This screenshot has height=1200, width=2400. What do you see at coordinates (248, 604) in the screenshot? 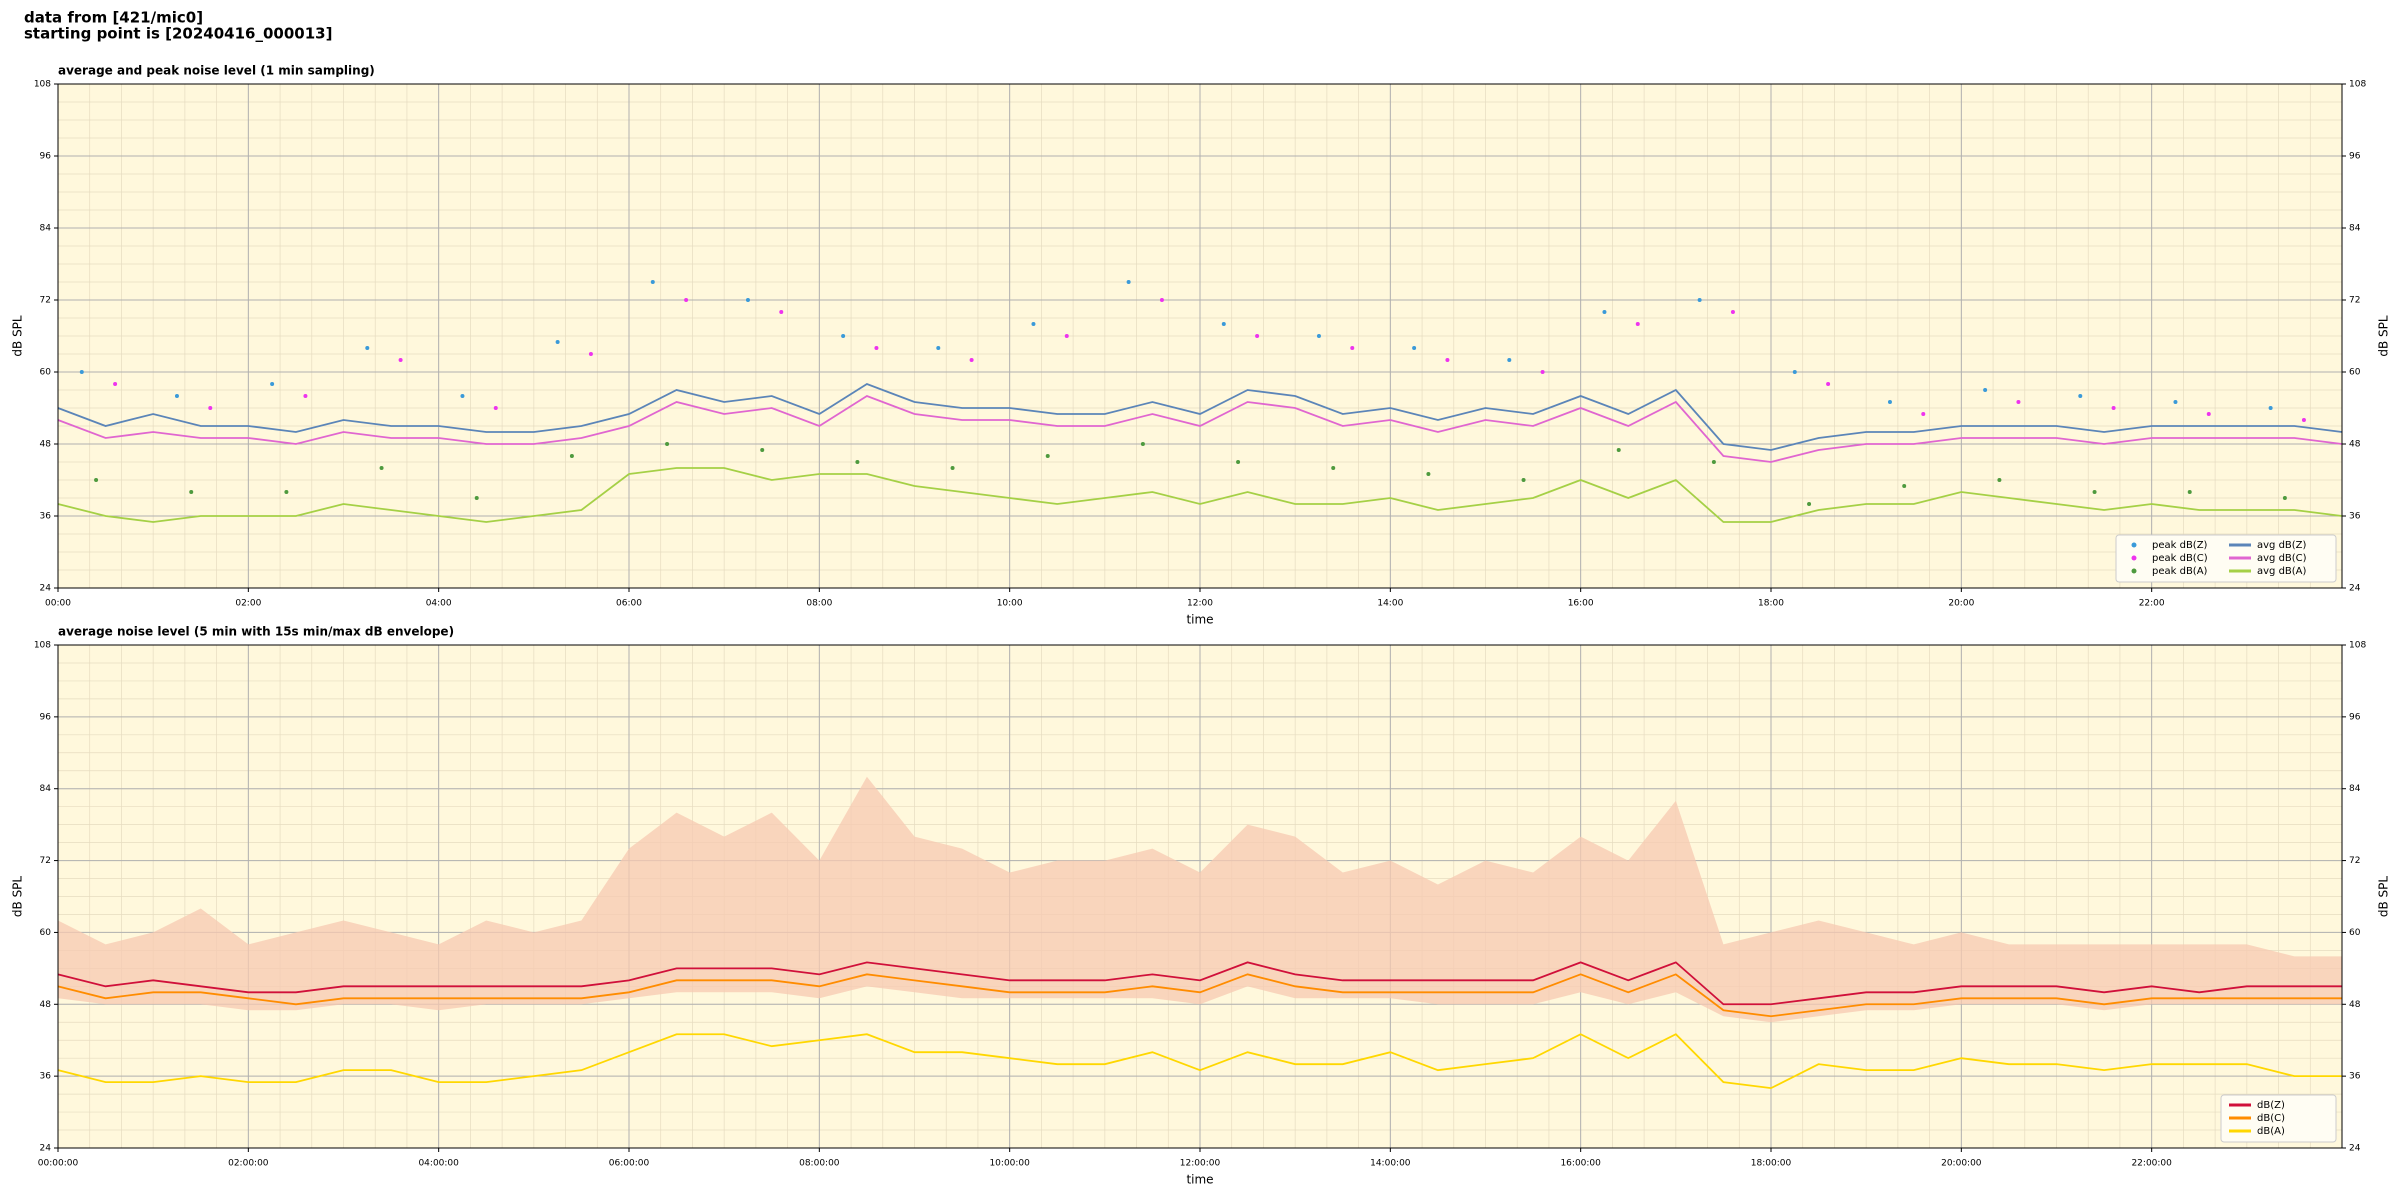
I see `x-tick-label: 02:00` at bounding box center [248, 604].